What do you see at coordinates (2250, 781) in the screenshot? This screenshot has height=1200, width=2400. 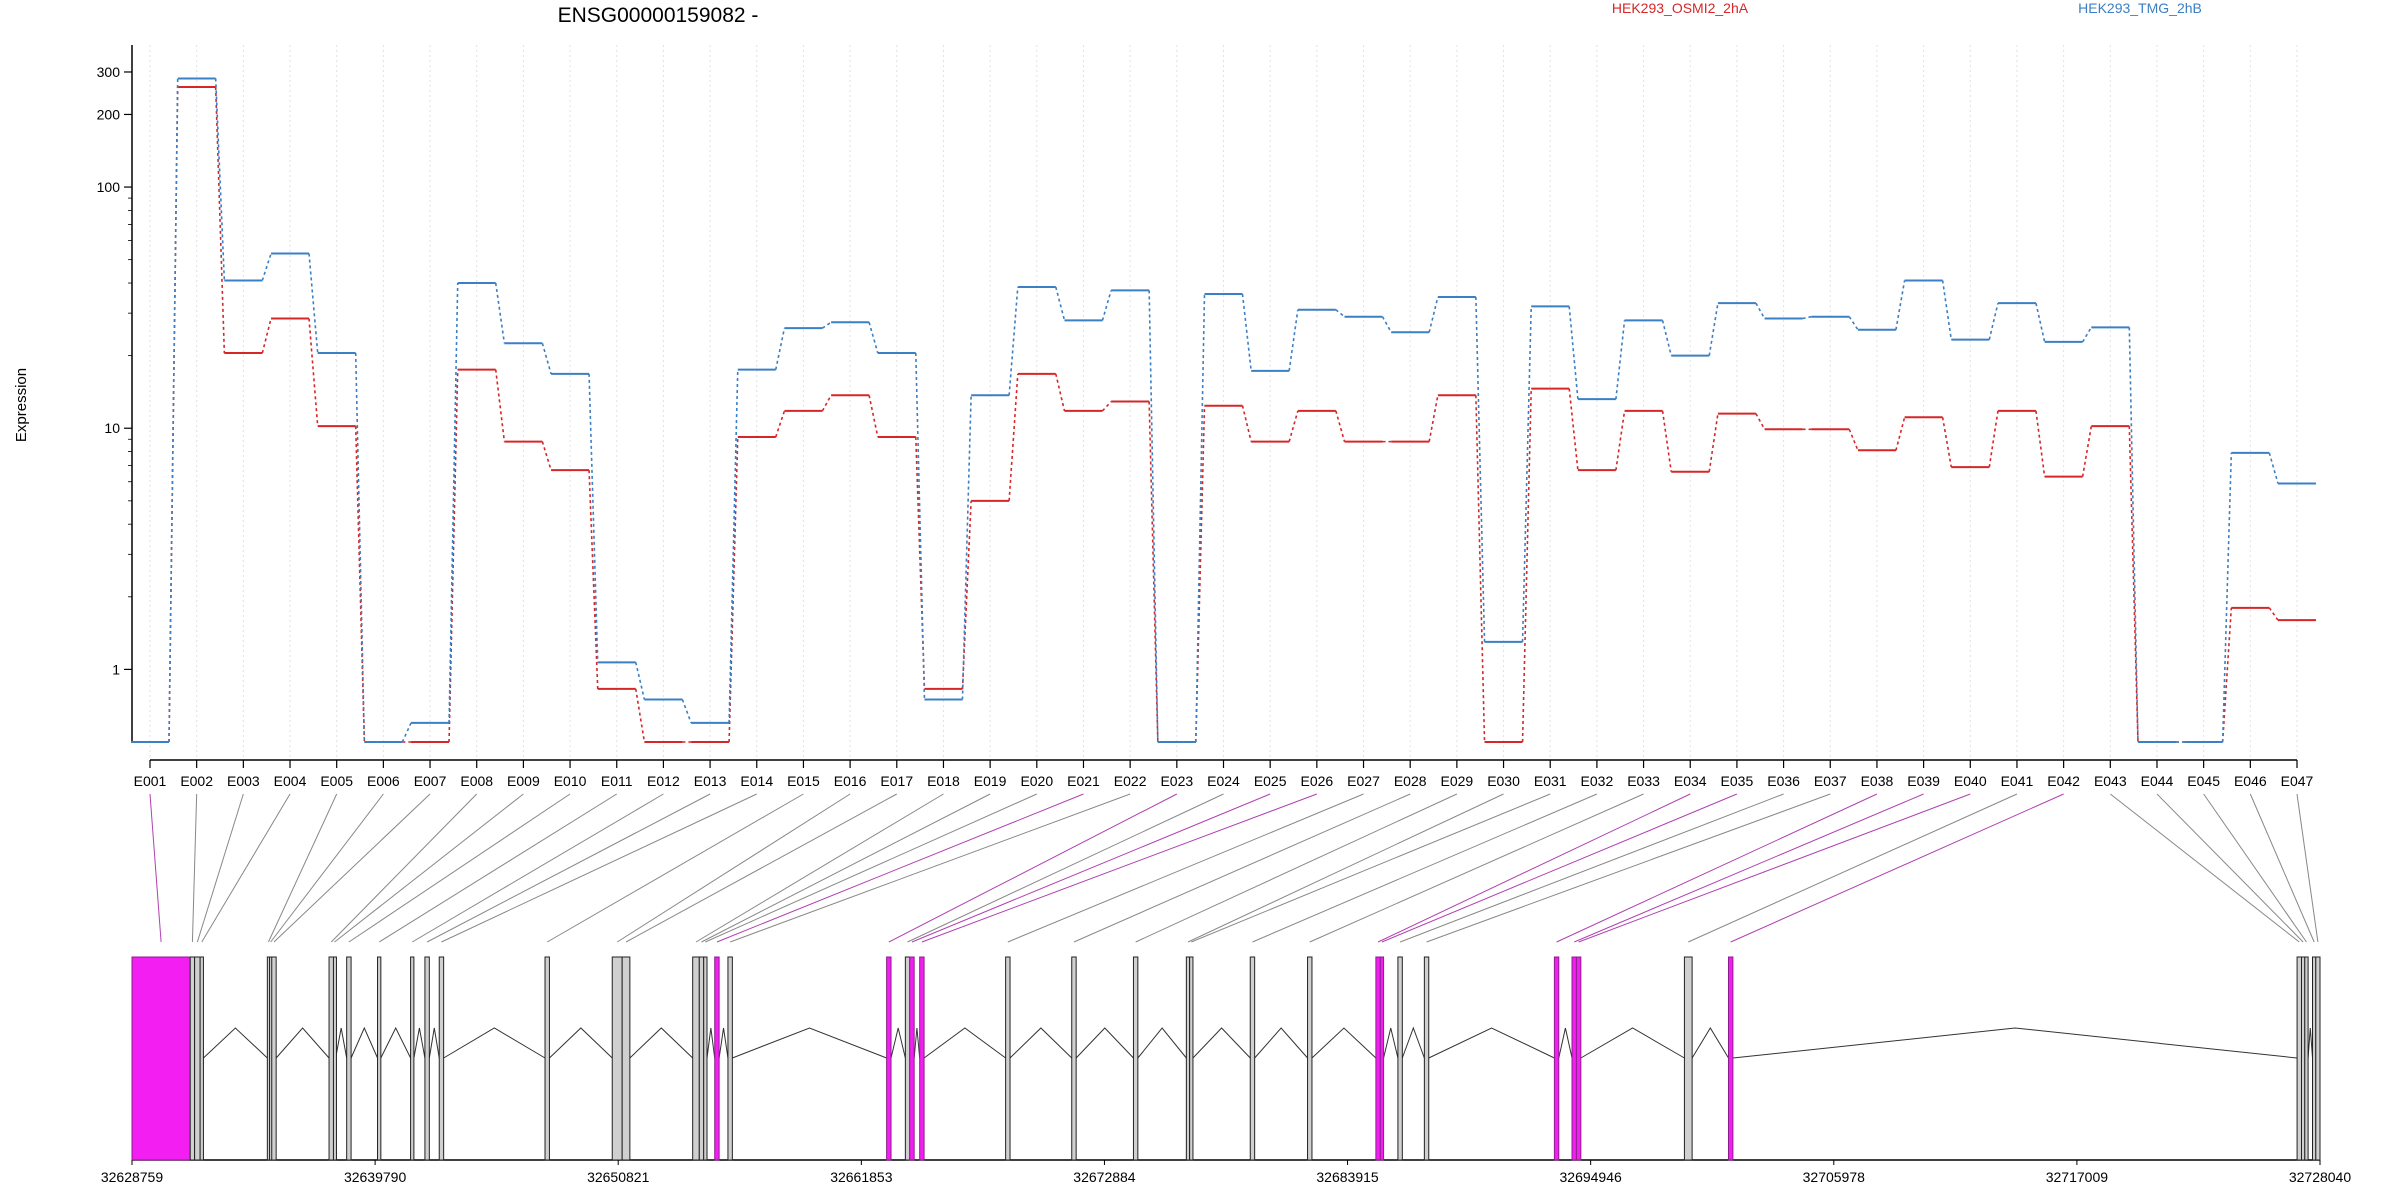 I see `x-tick-label-e046: E046` at bounding box center [2250, 781].